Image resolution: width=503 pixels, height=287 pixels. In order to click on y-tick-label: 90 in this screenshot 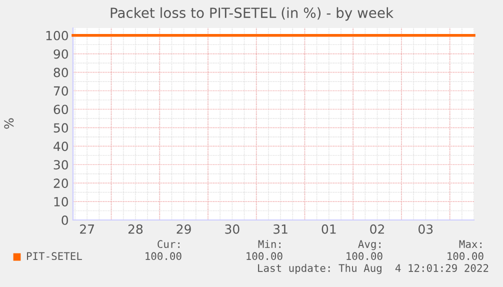, I will do `click(61, 54)`.